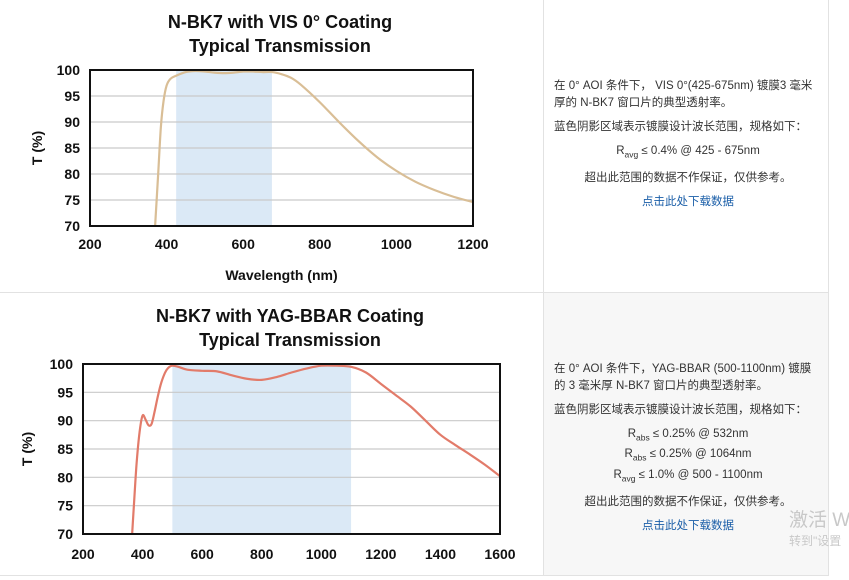  Describe the element at coordinates (290, 316) in the screenshot. I see `chart-title: N-BK7 with YAG-BBAR Coating` at that location.